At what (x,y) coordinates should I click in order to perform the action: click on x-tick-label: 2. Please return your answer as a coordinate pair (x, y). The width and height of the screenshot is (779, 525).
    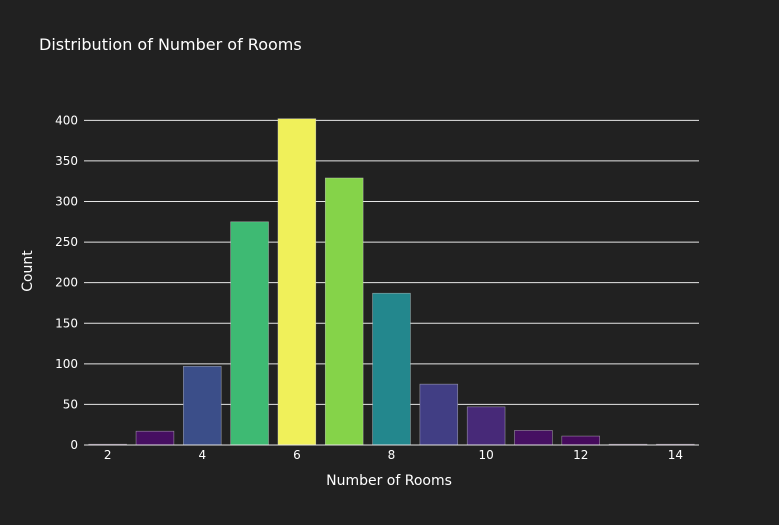
    Looking at the image, I should click on (108, 455).